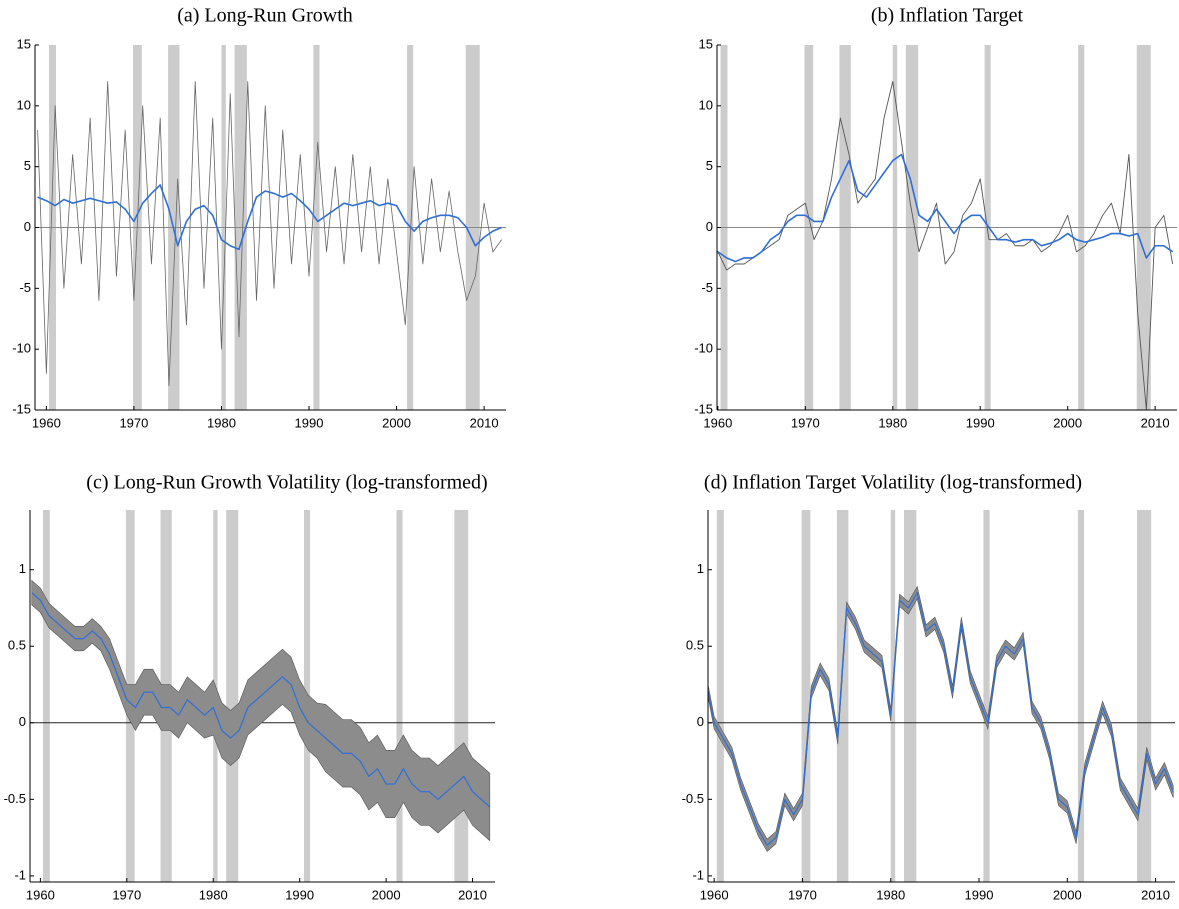  Describe the element at coordinates (265, 16) in the screenshot. I see `panel-title: (a) Long-Run Growth` at that location.